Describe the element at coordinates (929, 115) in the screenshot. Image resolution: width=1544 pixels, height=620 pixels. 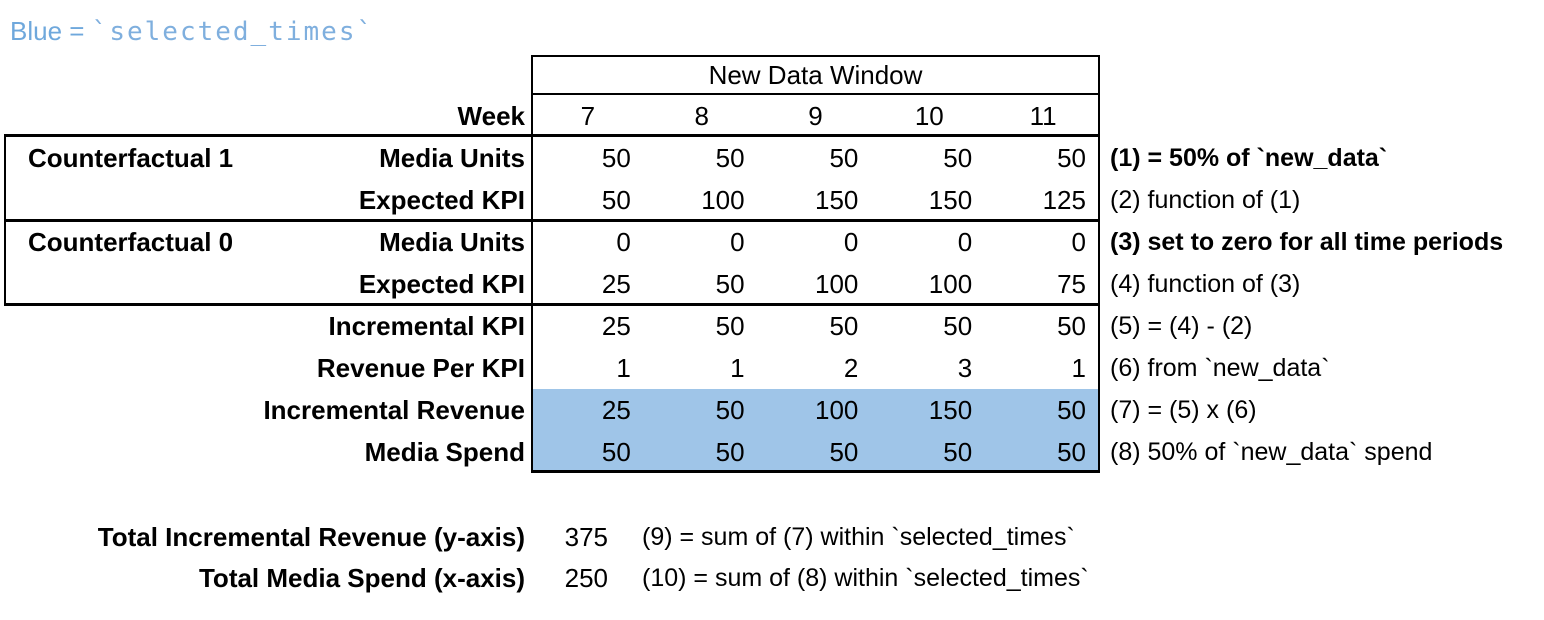
I see `week-cell: 10` at that location.